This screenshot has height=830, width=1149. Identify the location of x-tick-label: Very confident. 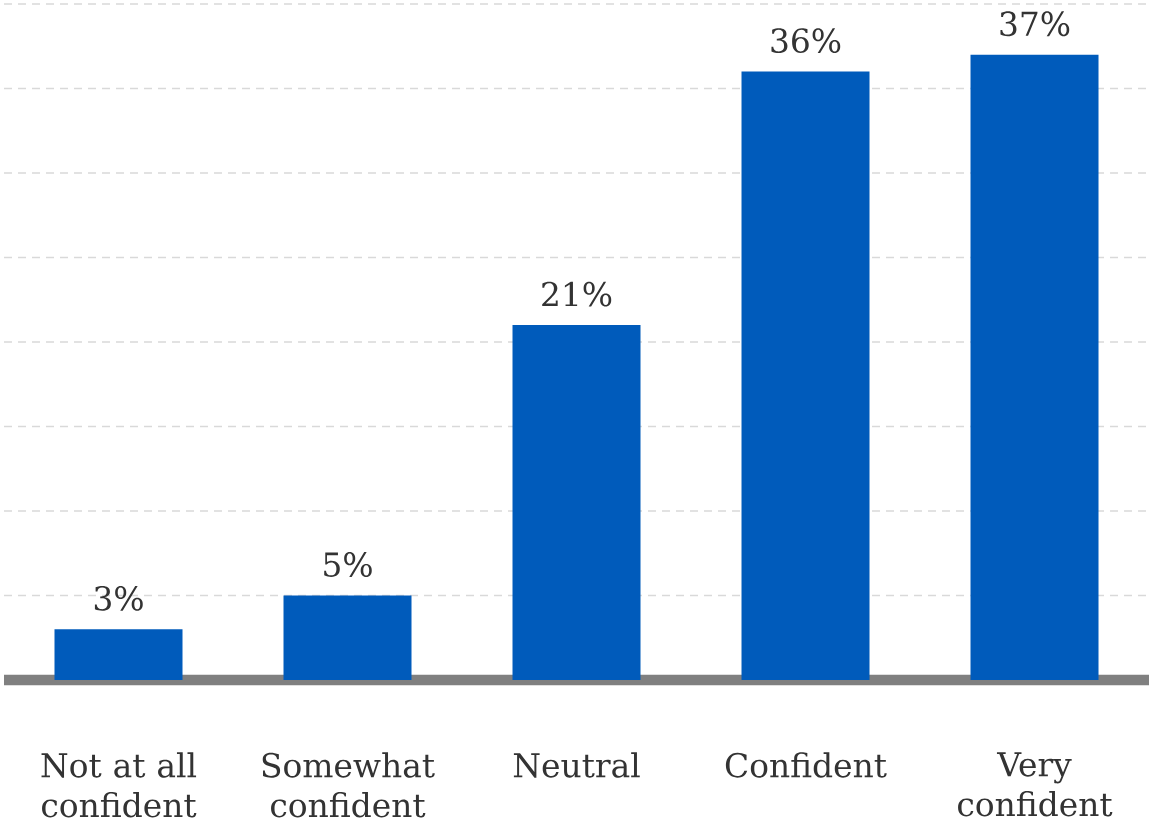
(1035, 784).